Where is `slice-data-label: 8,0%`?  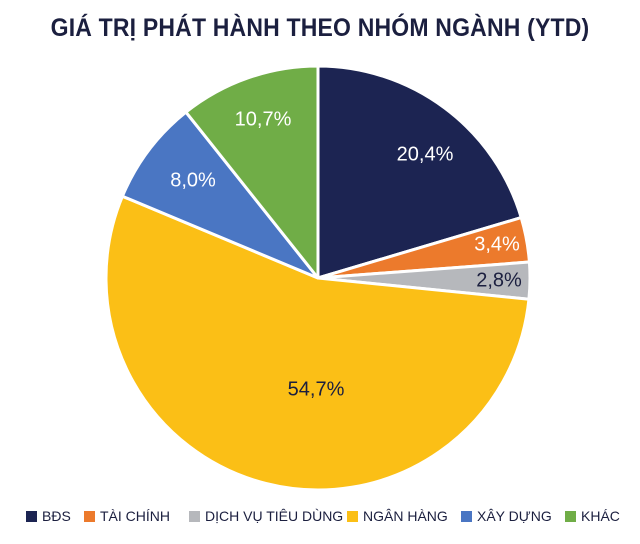
slice-data-label: 8,0% is located at coordinates (193, 180).